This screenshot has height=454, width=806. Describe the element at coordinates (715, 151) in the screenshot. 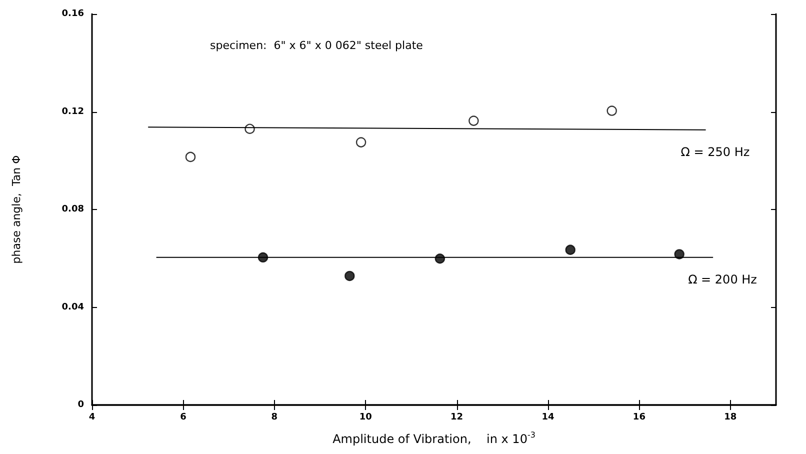

I see `series-label: Ω = 250 Hz` at that location.